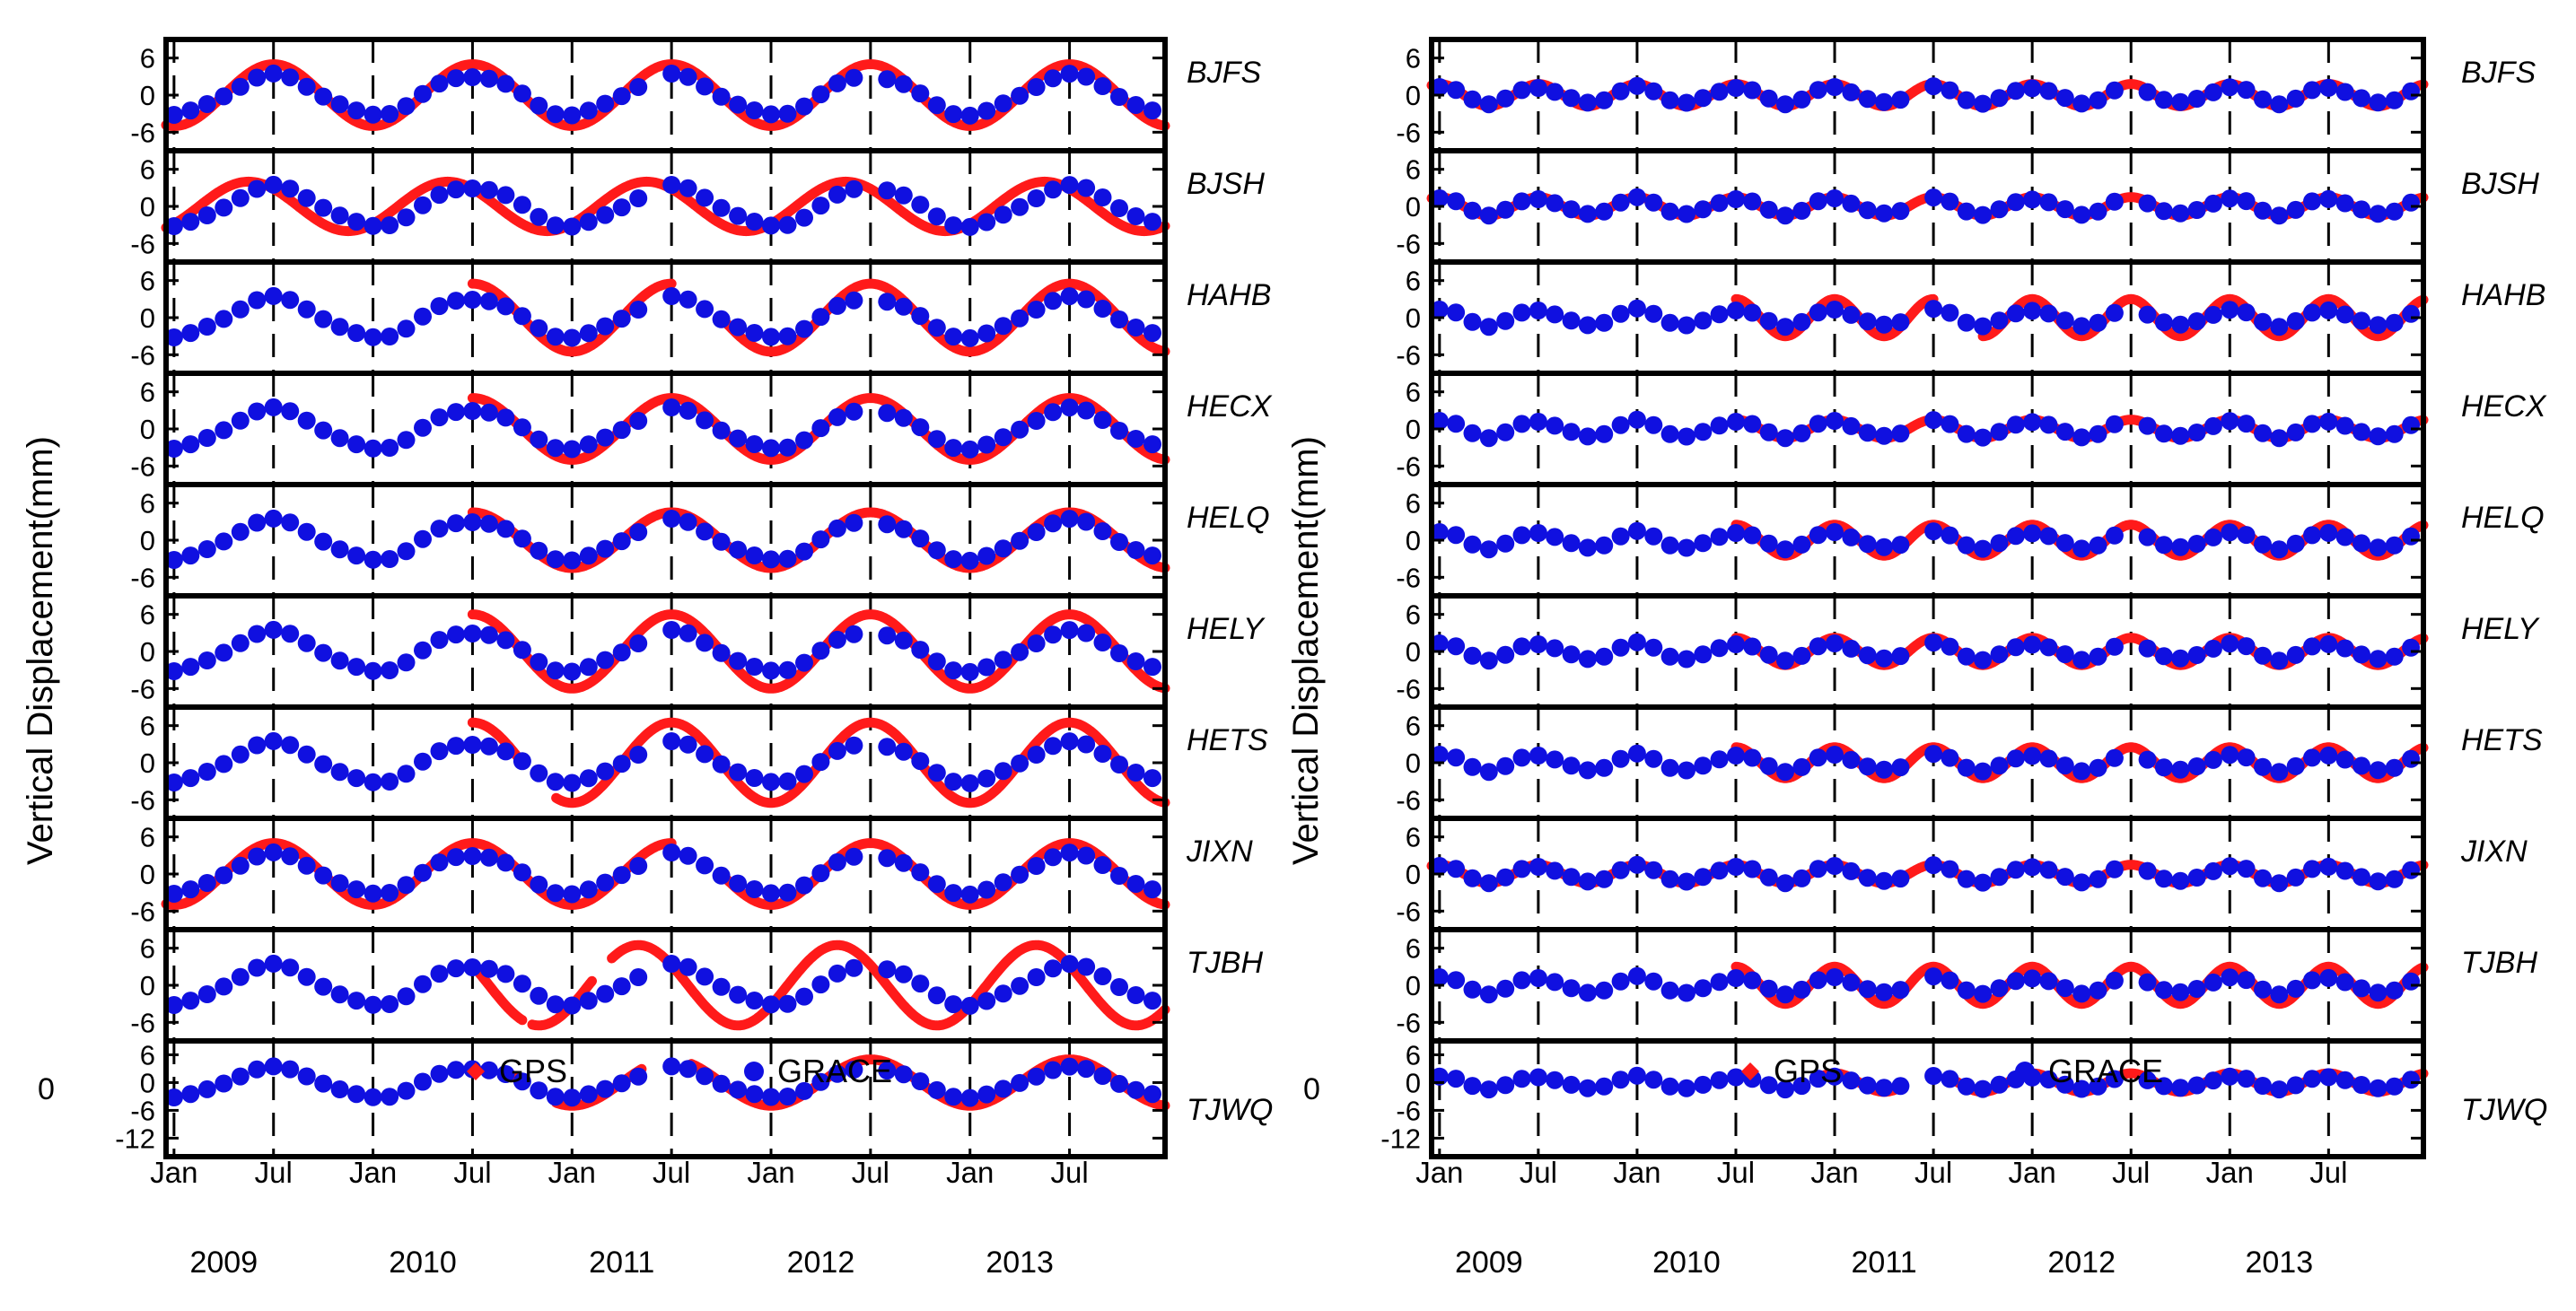 This screenshot has height=1311, width=2576. What do you see at coordinates (497, 993) in the screenshot?
I see `gps-curve-segment` at bounding box center [497, 993].